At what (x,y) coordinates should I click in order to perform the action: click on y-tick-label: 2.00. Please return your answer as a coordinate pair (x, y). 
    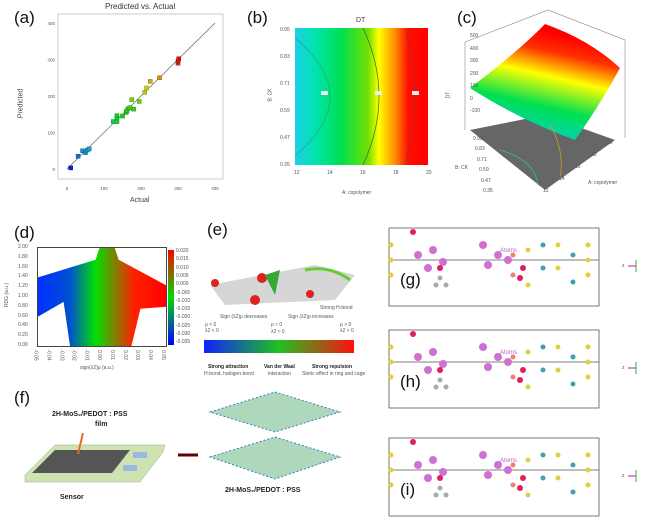
    Looking at the image, I should click on (23, 247).